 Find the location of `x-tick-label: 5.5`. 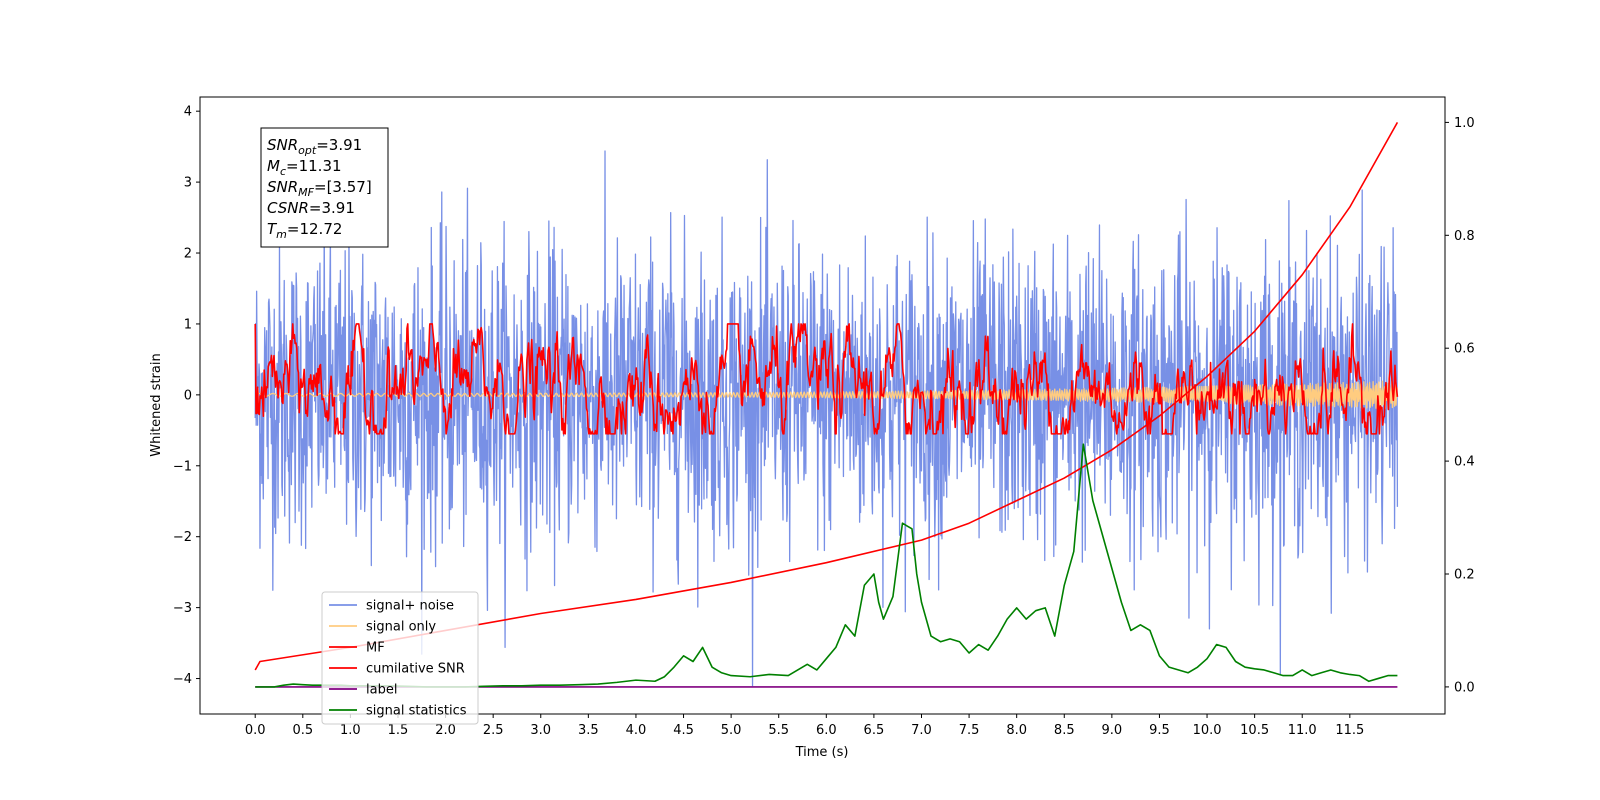

x-tick-label: 5.5 is located at coordinates (778, 730).